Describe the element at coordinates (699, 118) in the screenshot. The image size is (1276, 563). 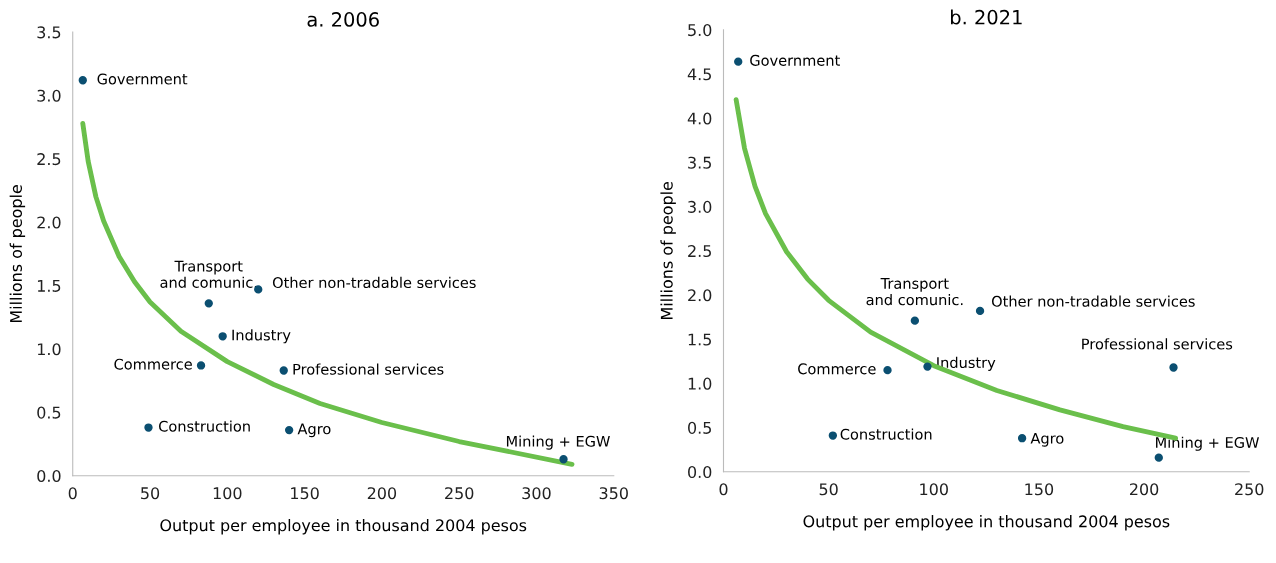
I see `y-tick-label: 4.0` at that location.